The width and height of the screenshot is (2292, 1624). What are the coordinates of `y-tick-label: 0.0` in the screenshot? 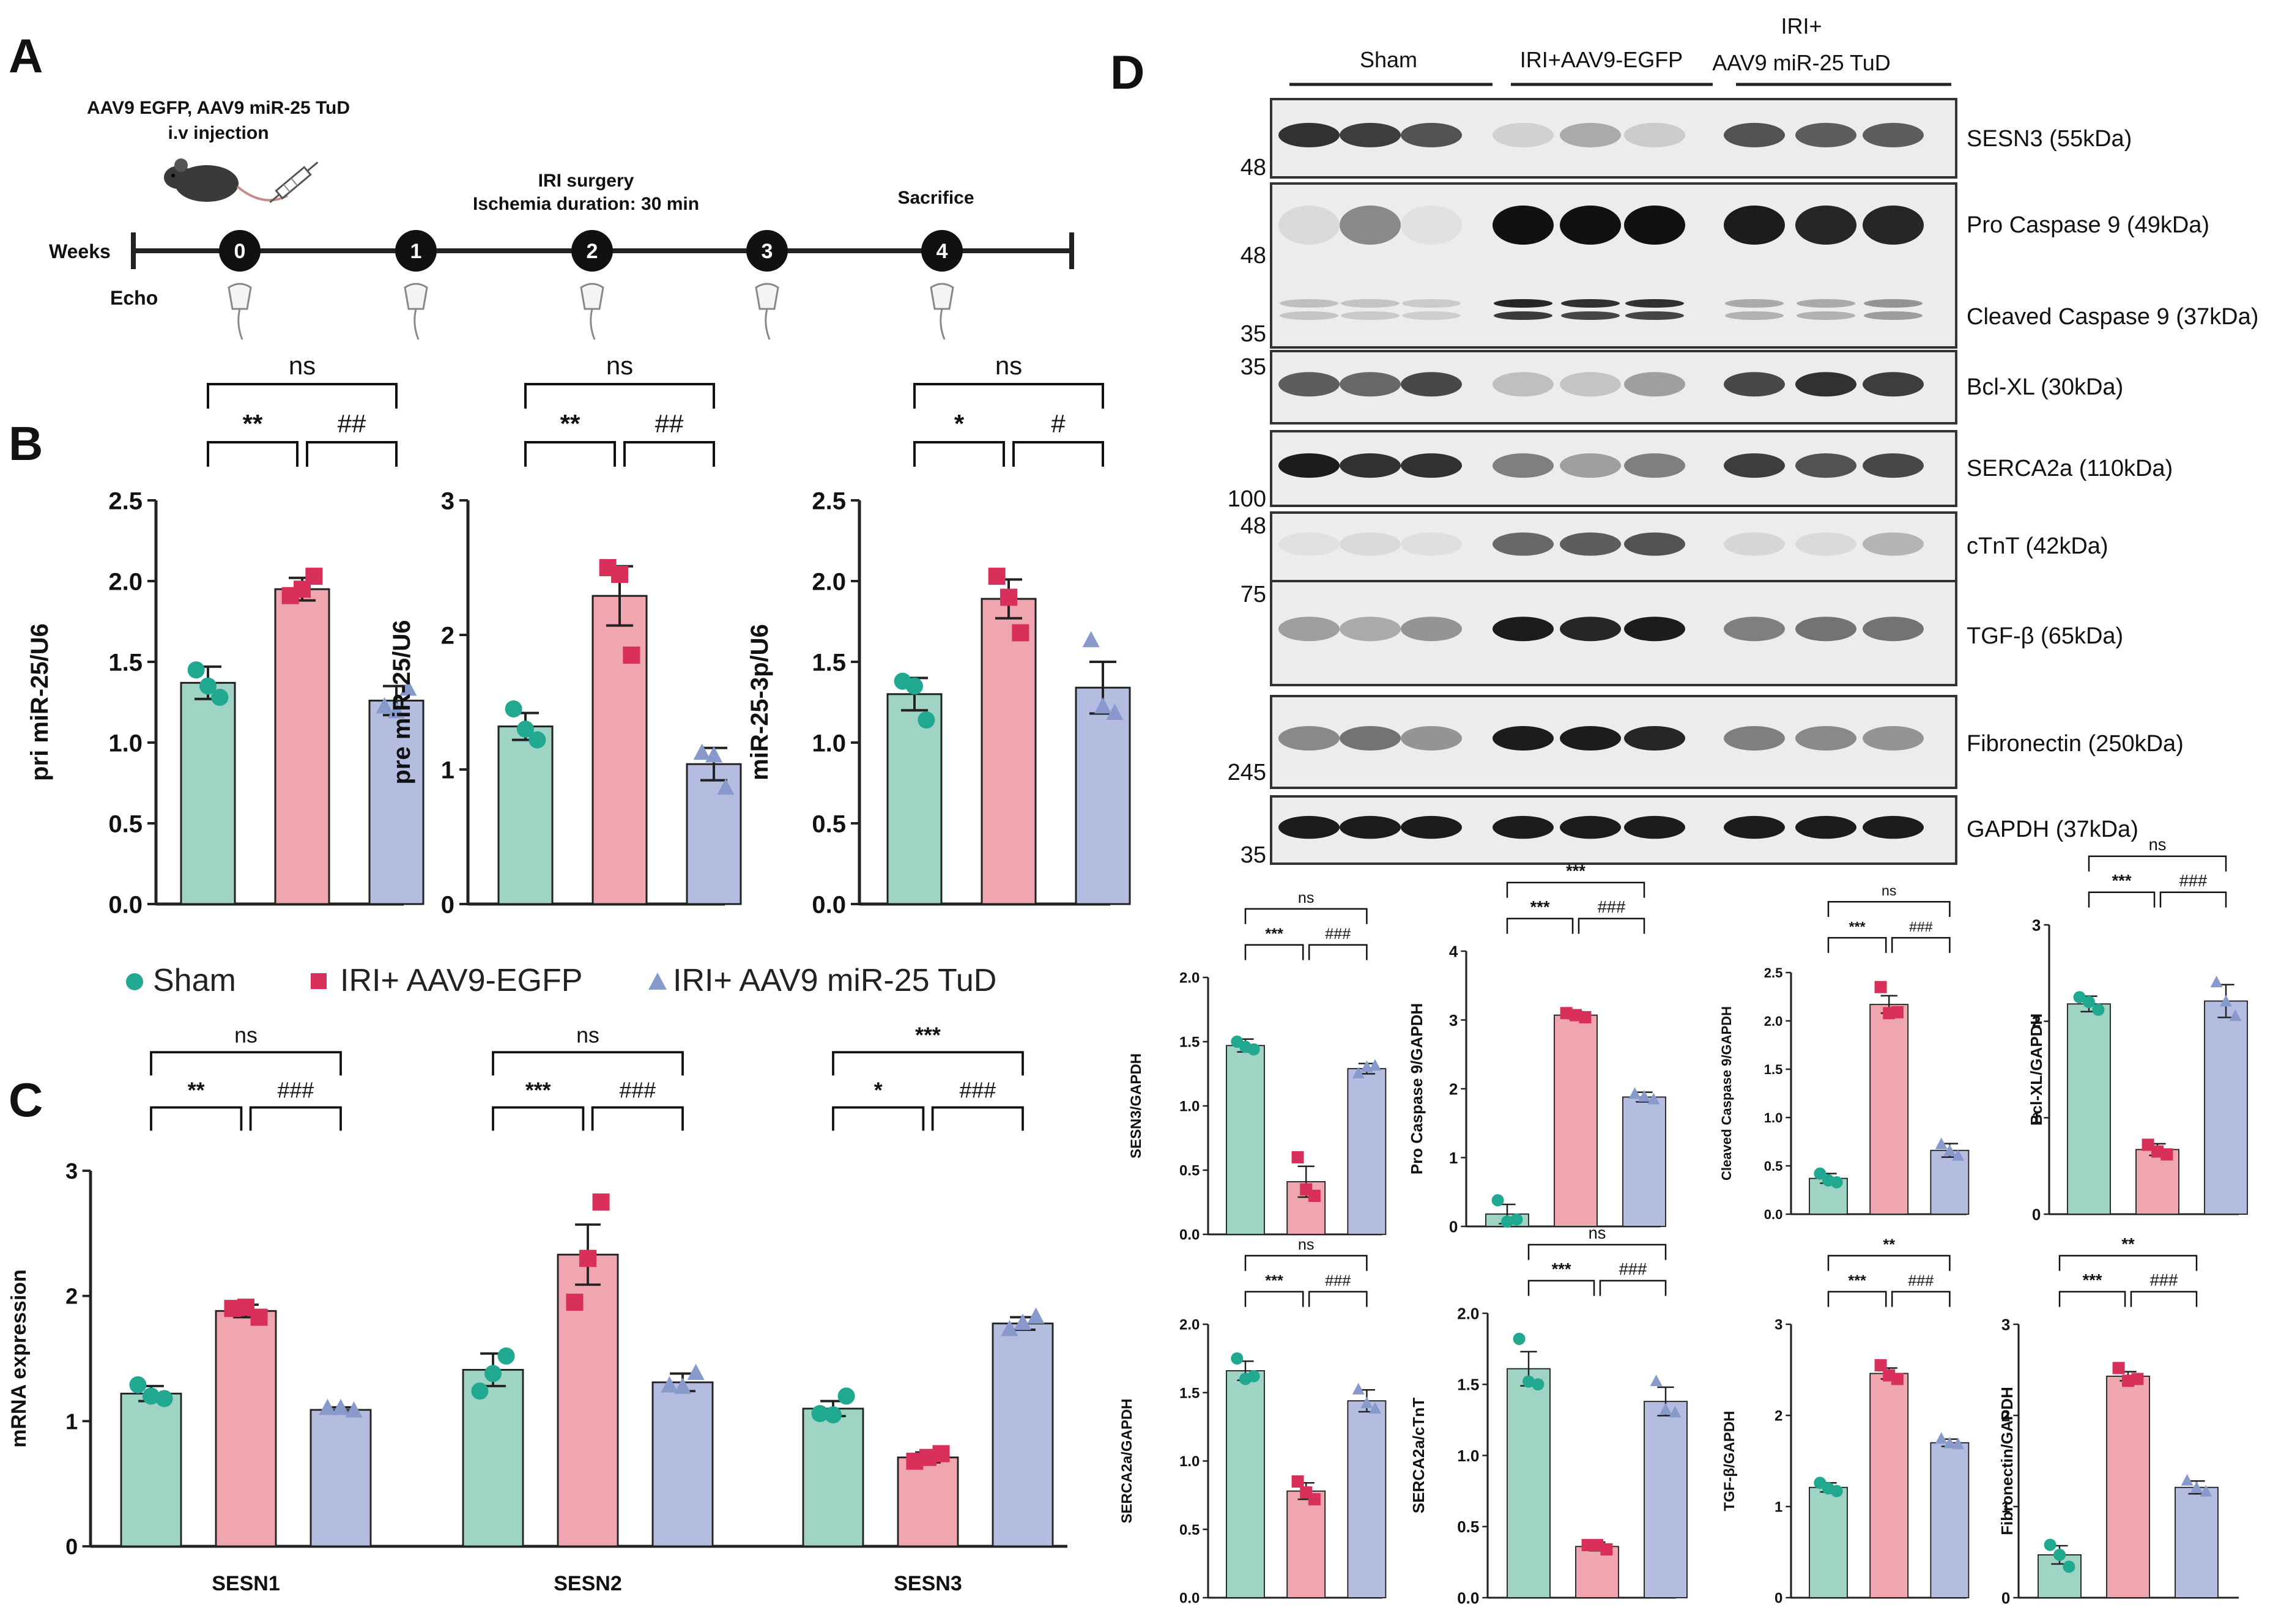 It's located at (1773, 1214).